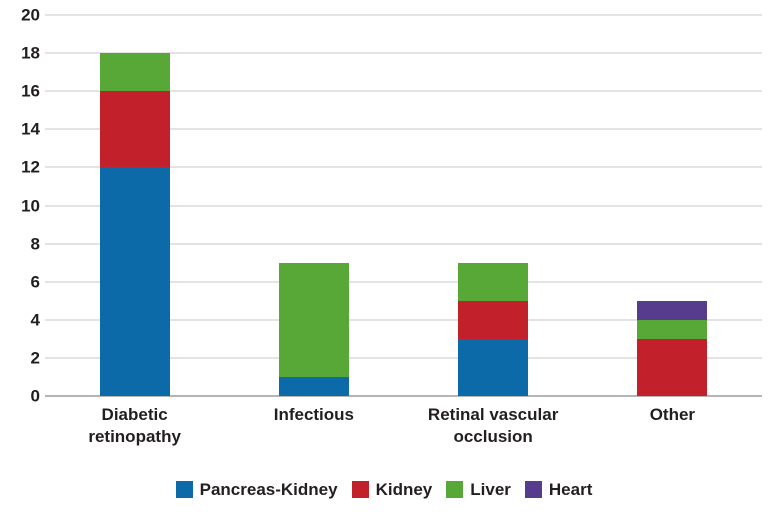  Describe the element at coordinates (493, 426) in the screenshot. I see `x-category-label: Retinal vascular occlusion` at that location.